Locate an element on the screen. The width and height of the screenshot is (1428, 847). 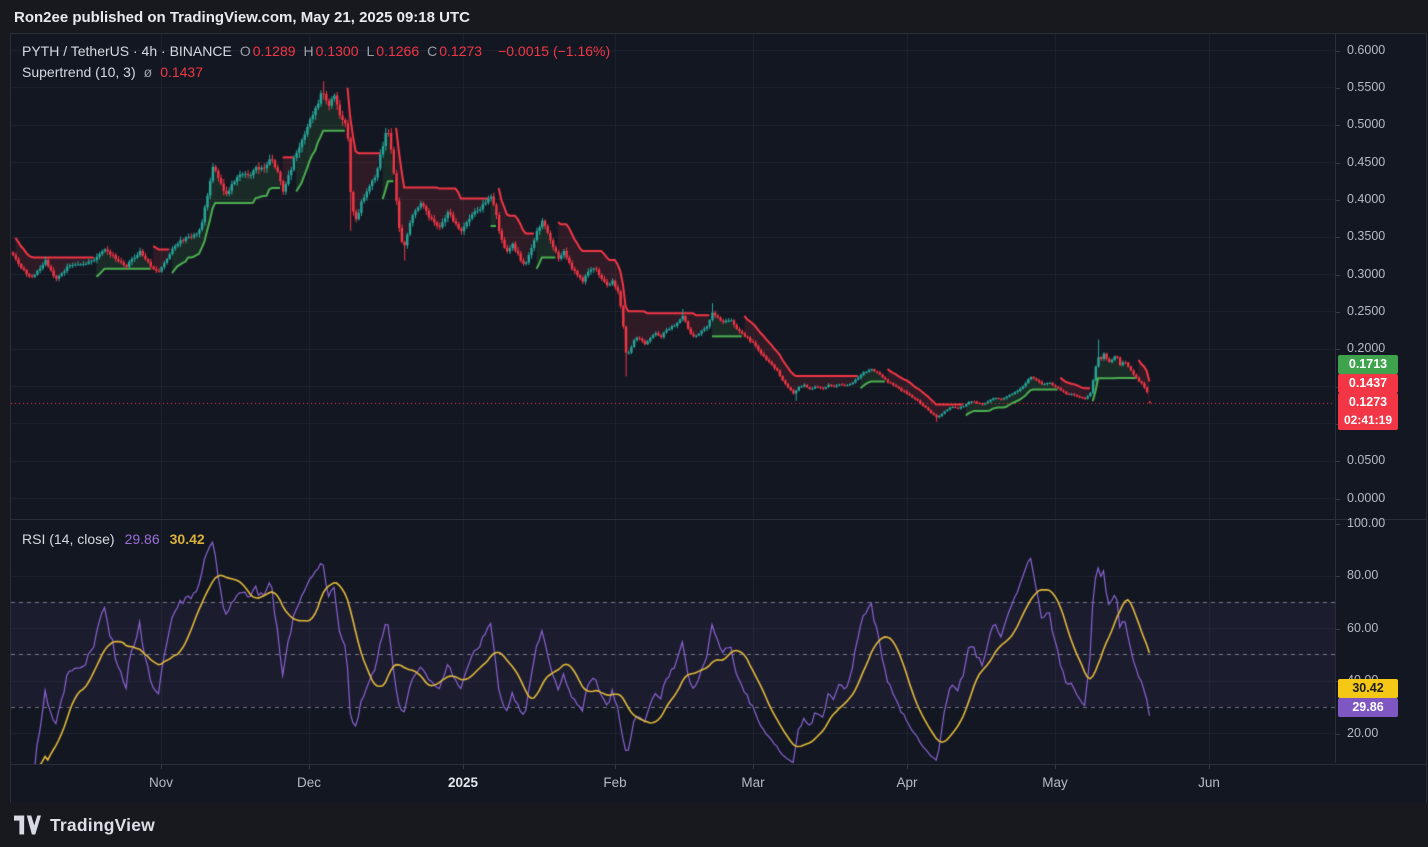
supertrend-marker: ø is located at coordinates (148, 71).